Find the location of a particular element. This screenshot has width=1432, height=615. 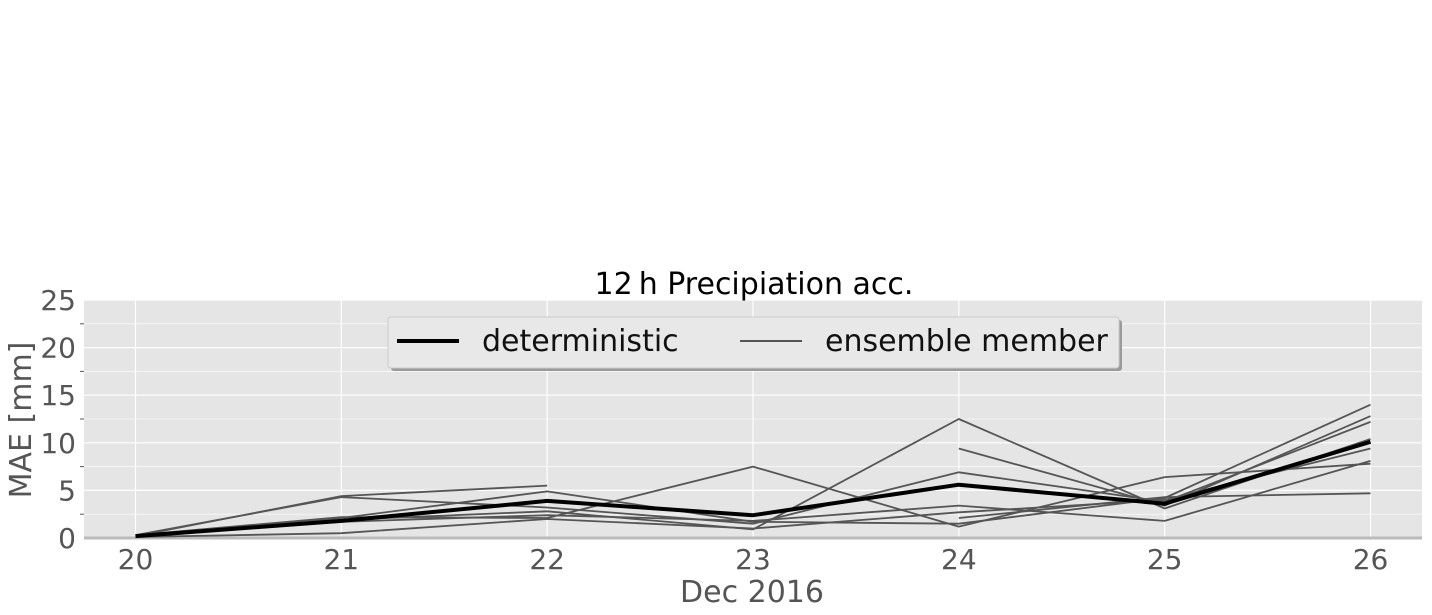

y-tick-label: 10 is located at coordinates (58, 443).